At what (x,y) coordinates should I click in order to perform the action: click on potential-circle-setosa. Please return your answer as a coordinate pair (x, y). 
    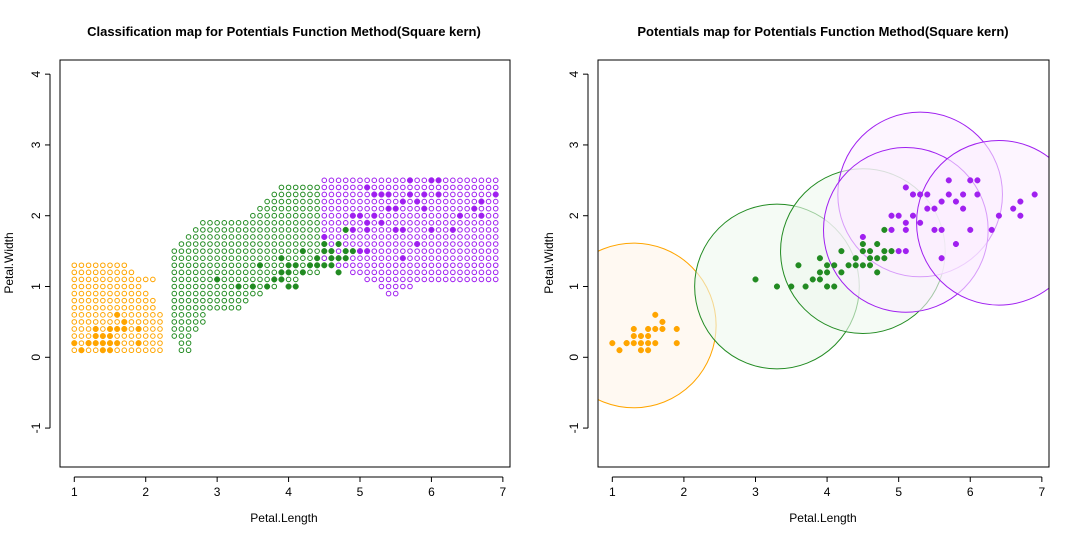
    Looking at the image, I should click on (657, 325).